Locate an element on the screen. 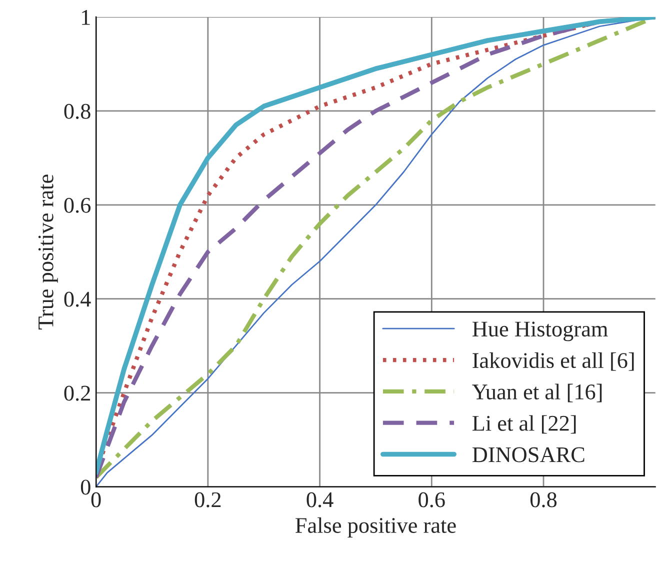 This screenshot has width=658, height=566. y-tick-label: 0.6 is located at coordinates (77, 205).